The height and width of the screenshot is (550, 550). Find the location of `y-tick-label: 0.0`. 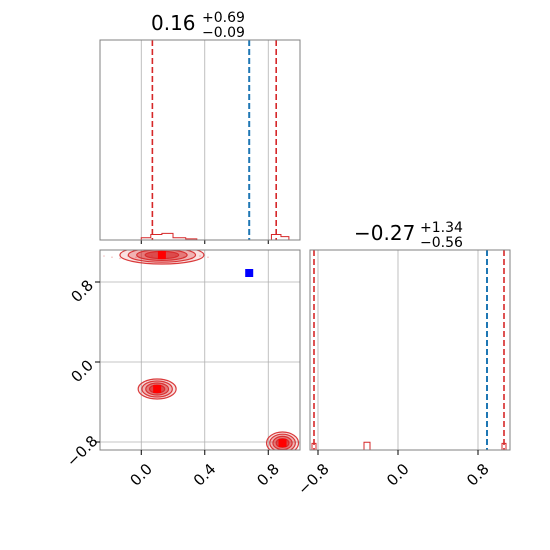

y-tick-label: 0.0 is located at coordinates (82, 371).